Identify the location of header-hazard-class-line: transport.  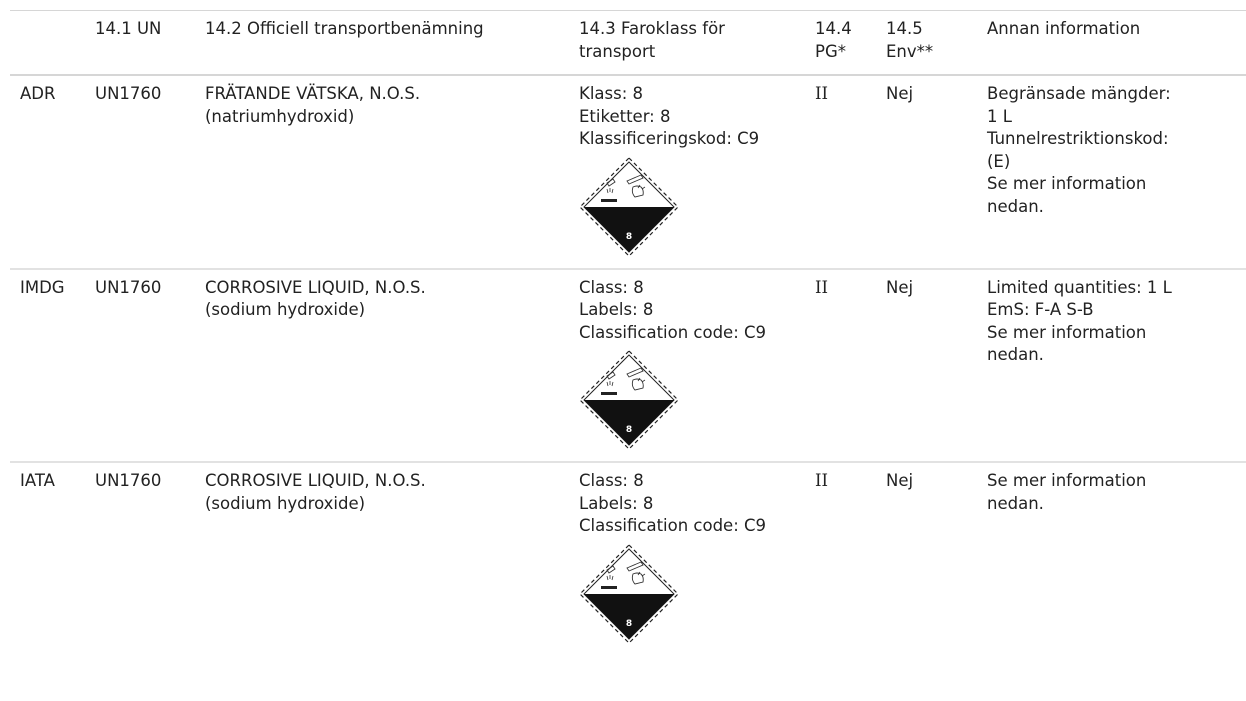
(617, 51).